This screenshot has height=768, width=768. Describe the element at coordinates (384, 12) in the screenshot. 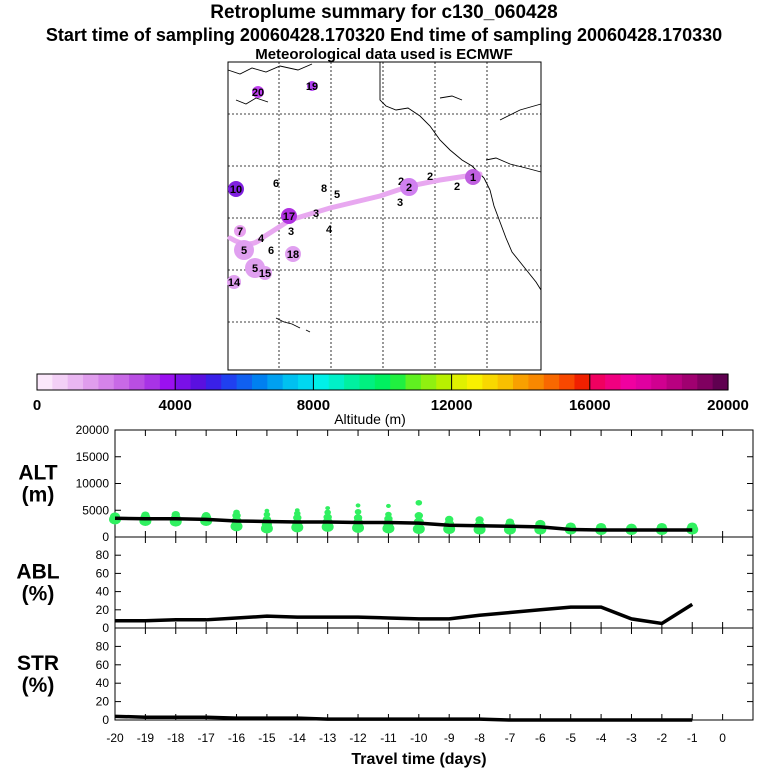

I see `chart-title: Retroplume summary for c130_060428` at that location.